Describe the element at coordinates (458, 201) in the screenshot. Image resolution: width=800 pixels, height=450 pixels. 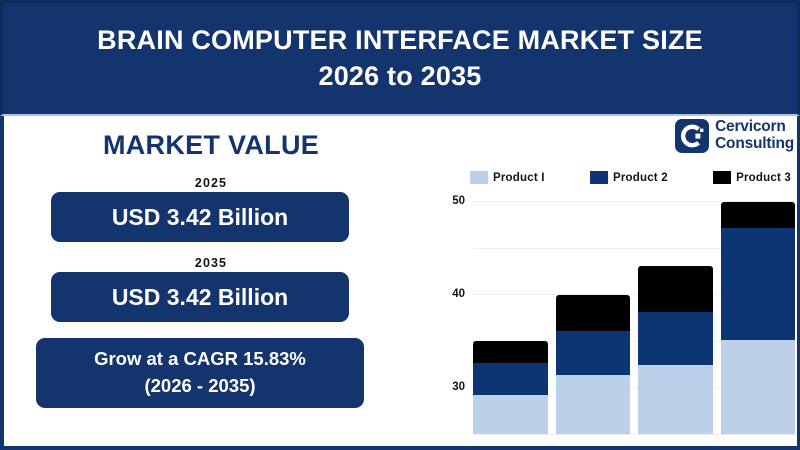
I see `y-axis-tick-label: 50` at that location.